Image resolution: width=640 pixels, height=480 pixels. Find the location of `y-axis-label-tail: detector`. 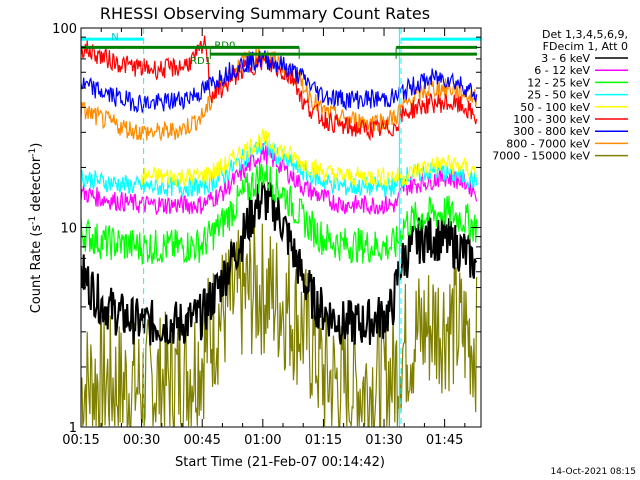

y-axis-label-tail: detector is located at coordinates (36, 186).